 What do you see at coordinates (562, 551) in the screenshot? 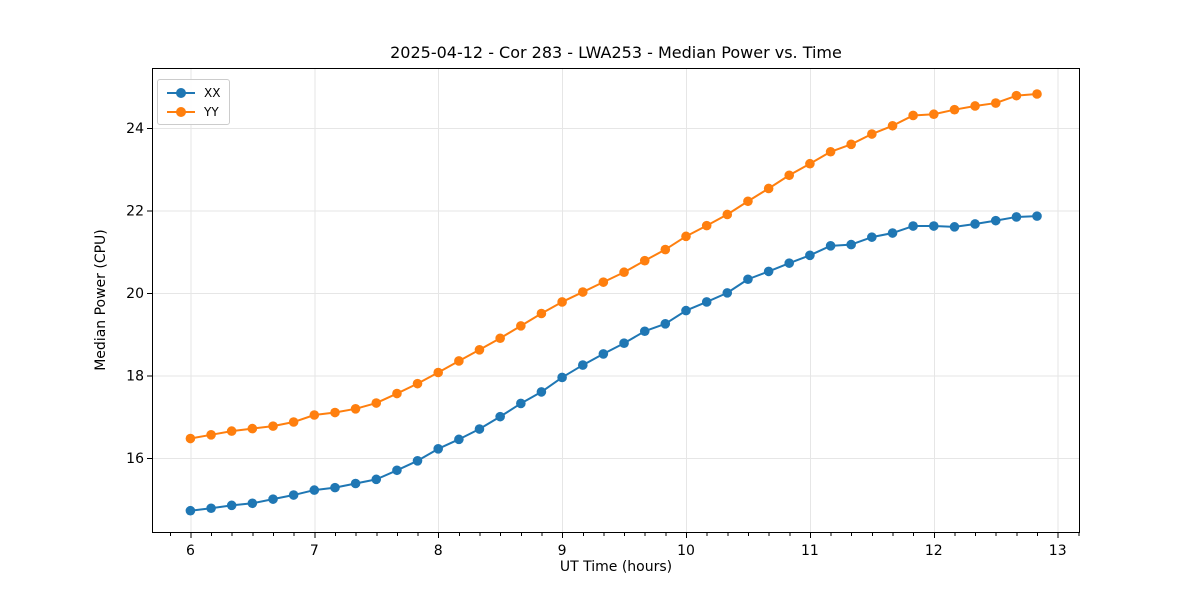
I see `x-tick-label: 9` at bounding box center [562, 551].